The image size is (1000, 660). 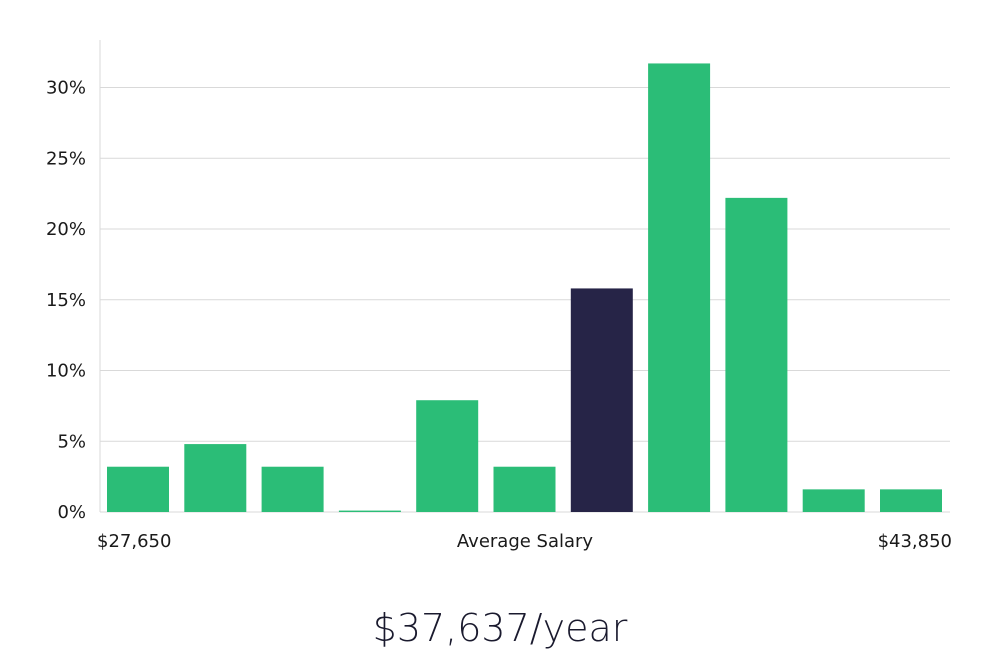 What do you see at coordinates (915, 541) in the screenshot?
I see `x-max-label: $43,850` at bounding box center [915, 541].